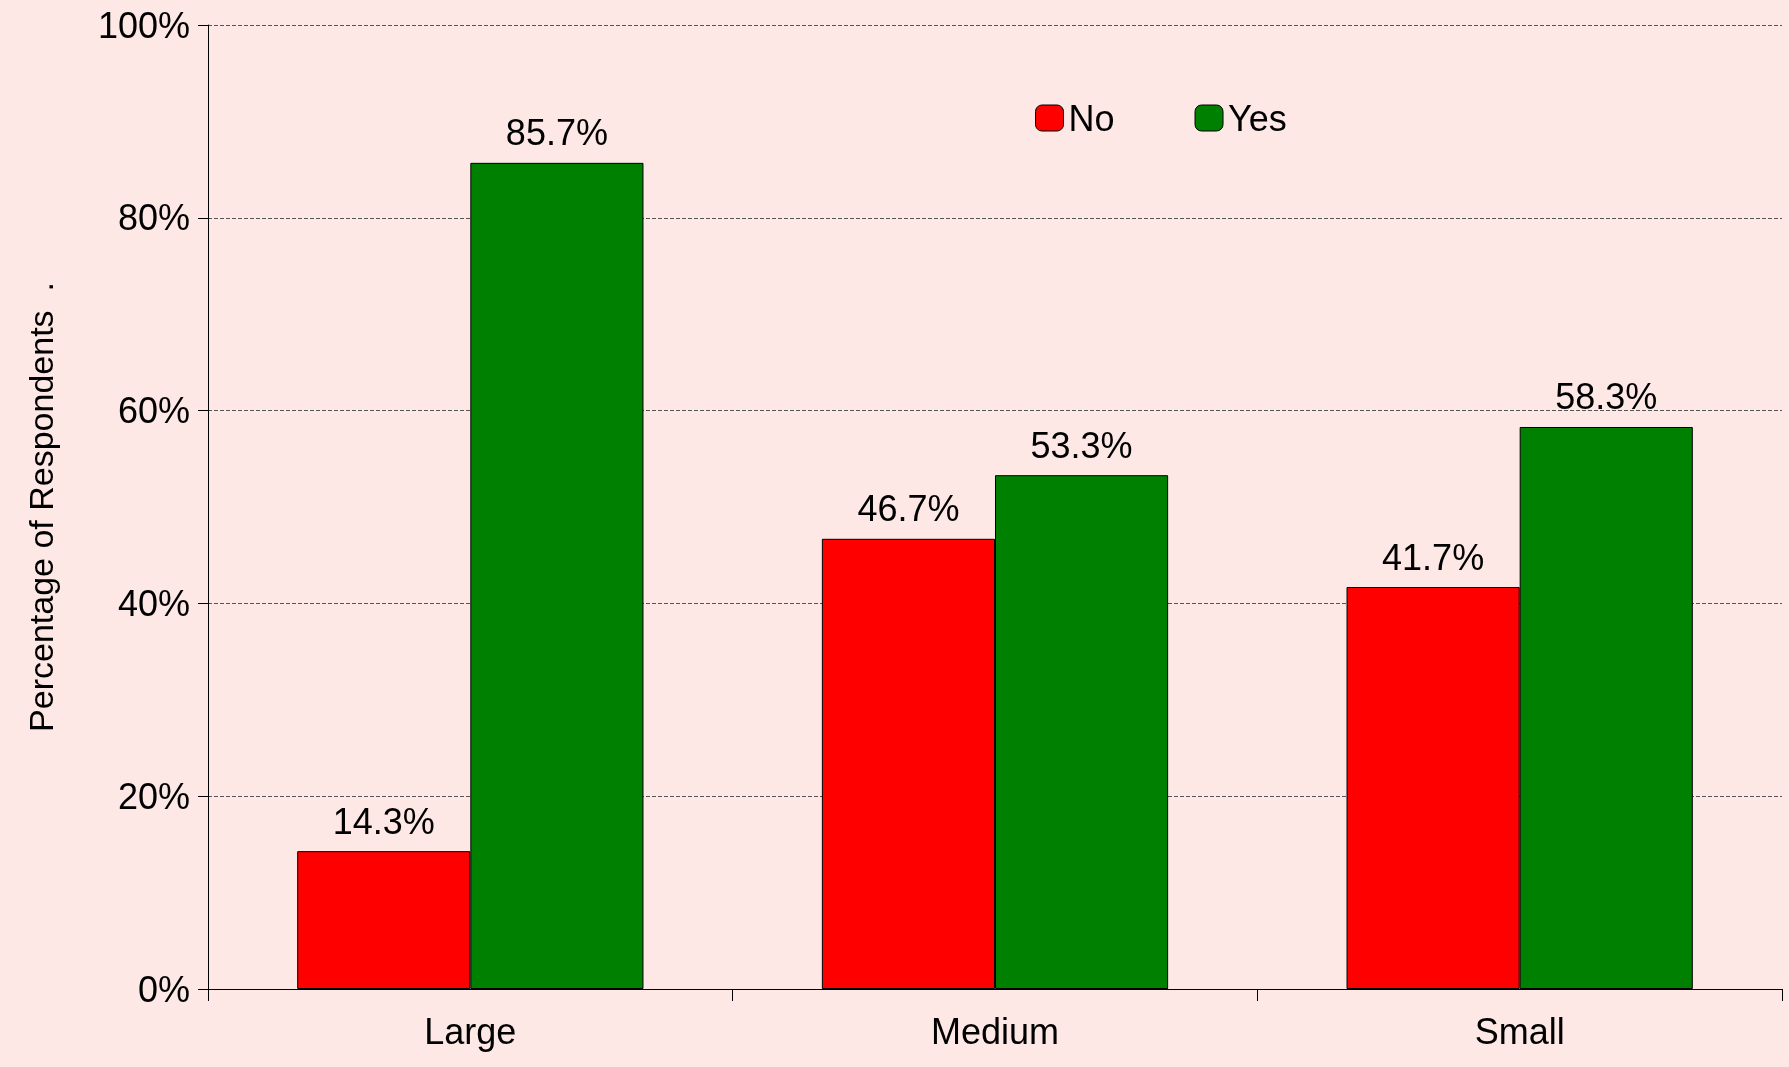 This screenshot has width=1789, height=1067. I want to click on data-label: 85.7%, so click(556, 133).